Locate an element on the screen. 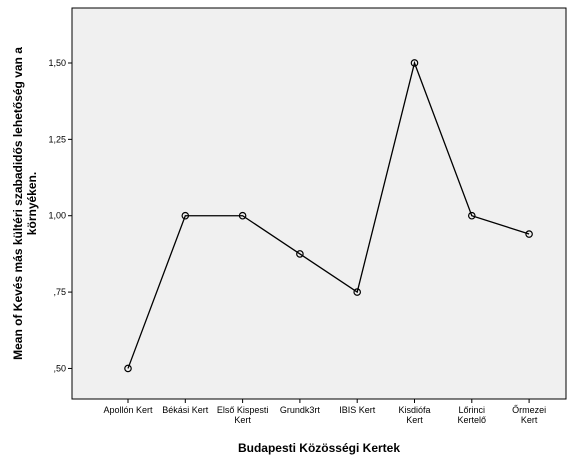  y-tick-label: 1,50 is located at coordinates (57, 63).